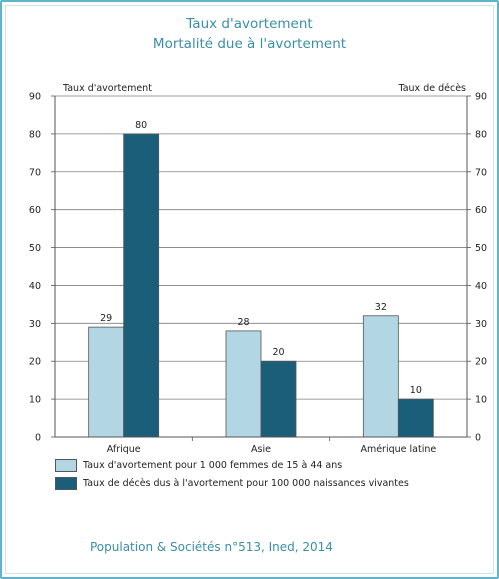 This screenshot has width=499, height=579. Describe the element at coordinates (35, 362) in the screenshot. I see `y-tick-label-left: 20` at that location.